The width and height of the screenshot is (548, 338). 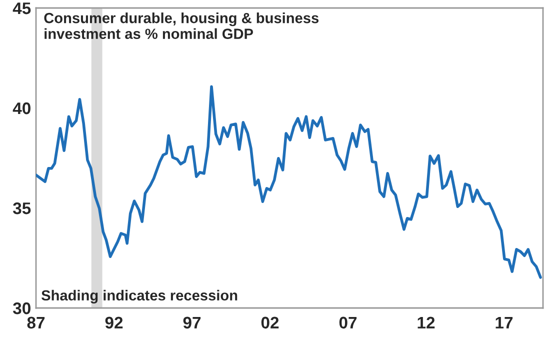 I want to click on x-tick-label: 12, so click(x=426, y=322).